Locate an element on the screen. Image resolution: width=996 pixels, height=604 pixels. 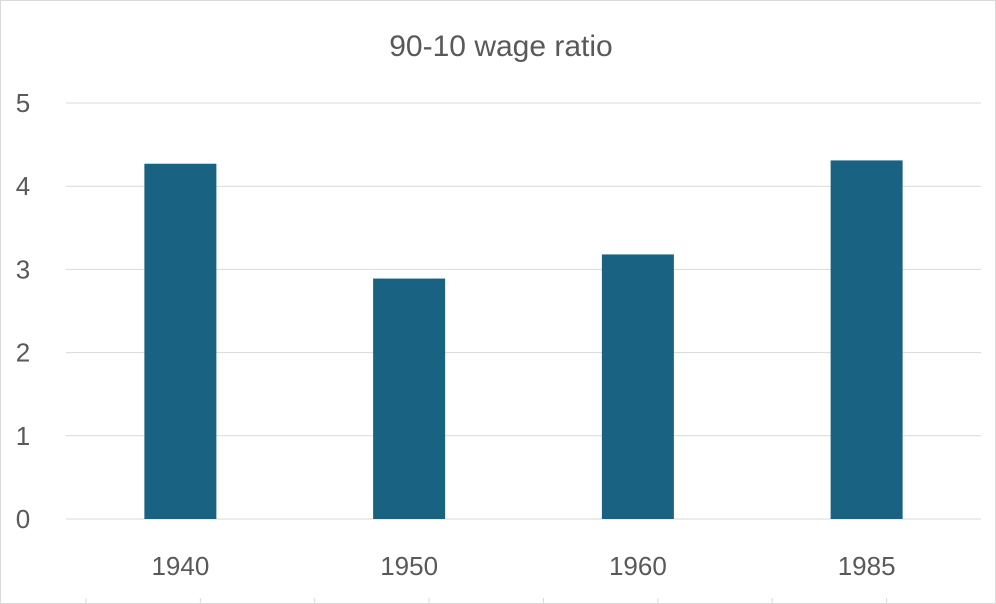
y-tick-label: 3 is located at coordinates (23, 269).